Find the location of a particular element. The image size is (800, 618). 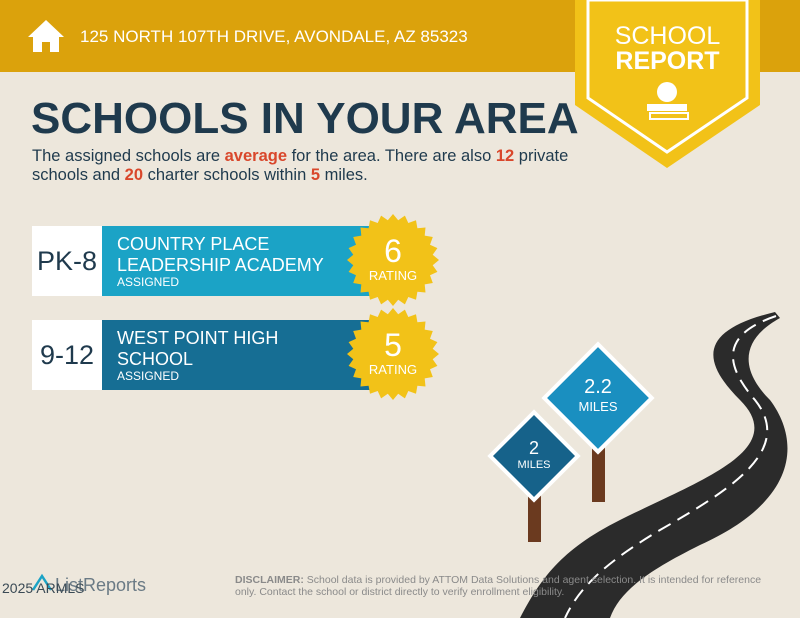

sign-text: 2.2 MILES is located at coordinates (598, 395).